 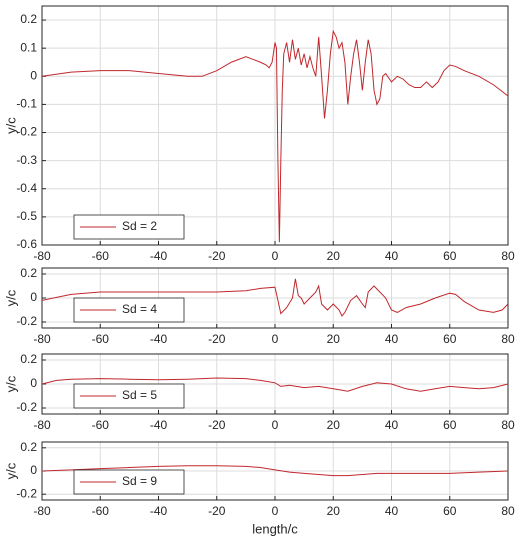 I want to click on y-tick-label: -0.5, so click(x=26, y=216).